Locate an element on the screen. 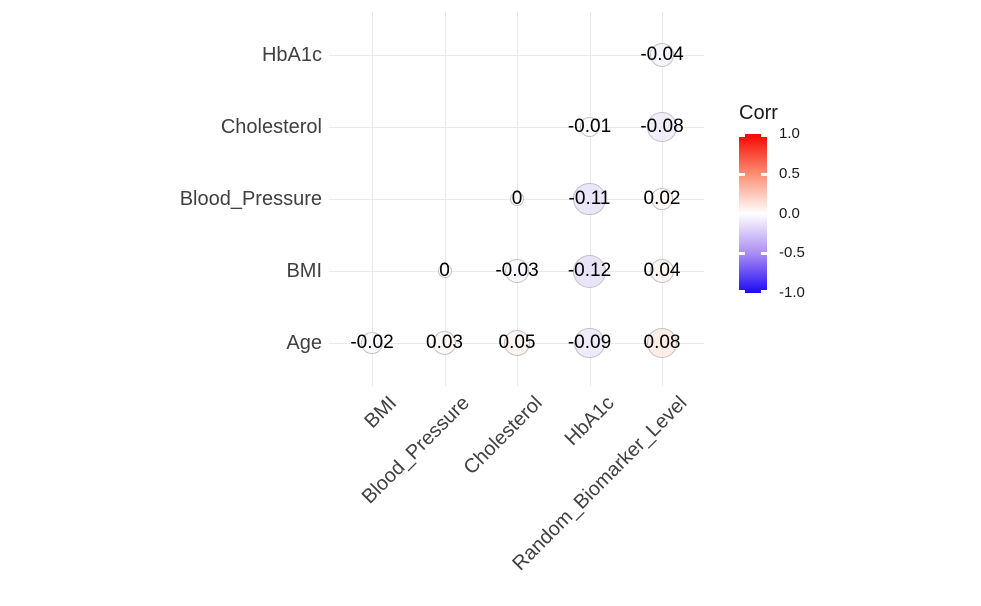  legend-tick-label: 0.5 is located at coordinates (789, 173).